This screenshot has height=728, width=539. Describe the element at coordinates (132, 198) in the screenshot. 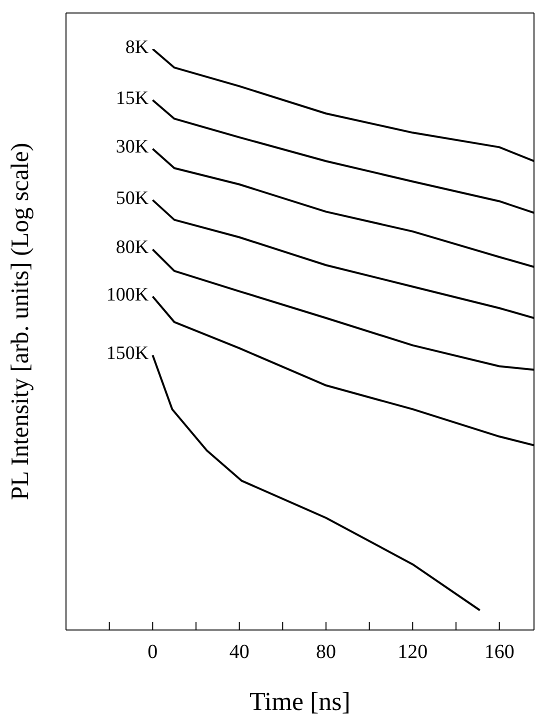

I see `series-label: 50K` at that location.